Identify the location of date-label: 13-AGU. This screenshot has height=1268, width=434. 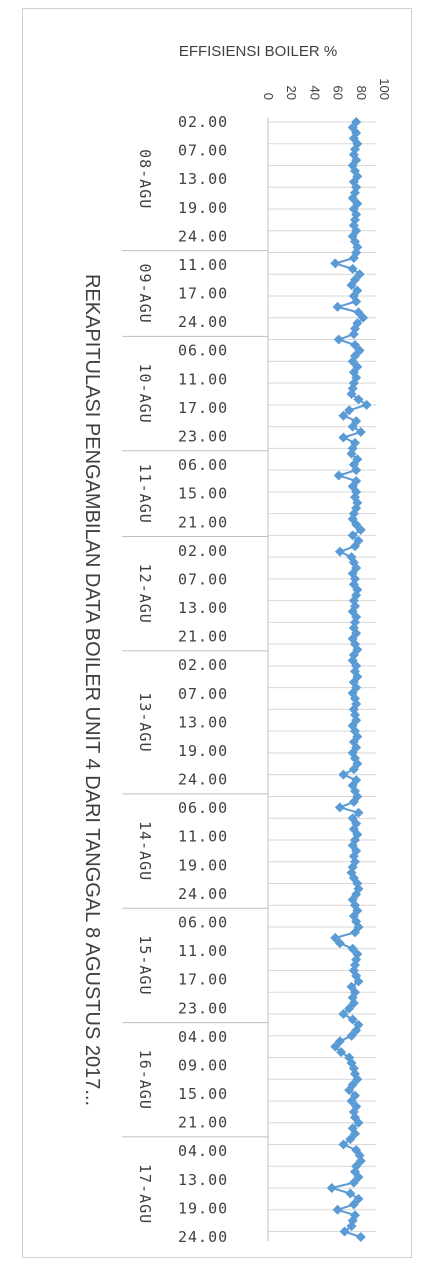
(145, 722).